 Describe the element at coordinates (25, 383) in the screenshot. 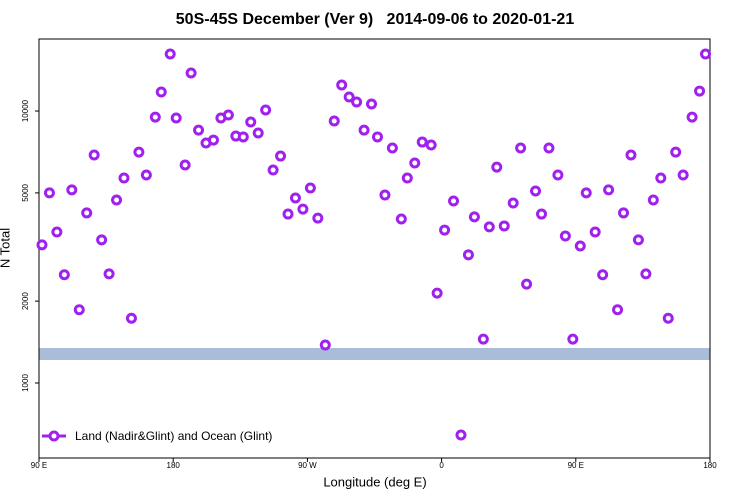

I see `y-tick-label: 1000` at that location.